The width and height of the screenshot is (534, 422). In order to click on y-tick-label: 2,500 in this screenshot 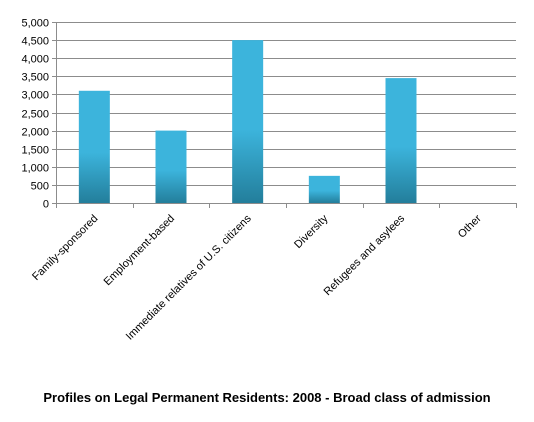, I will do `click(35, 115)`.